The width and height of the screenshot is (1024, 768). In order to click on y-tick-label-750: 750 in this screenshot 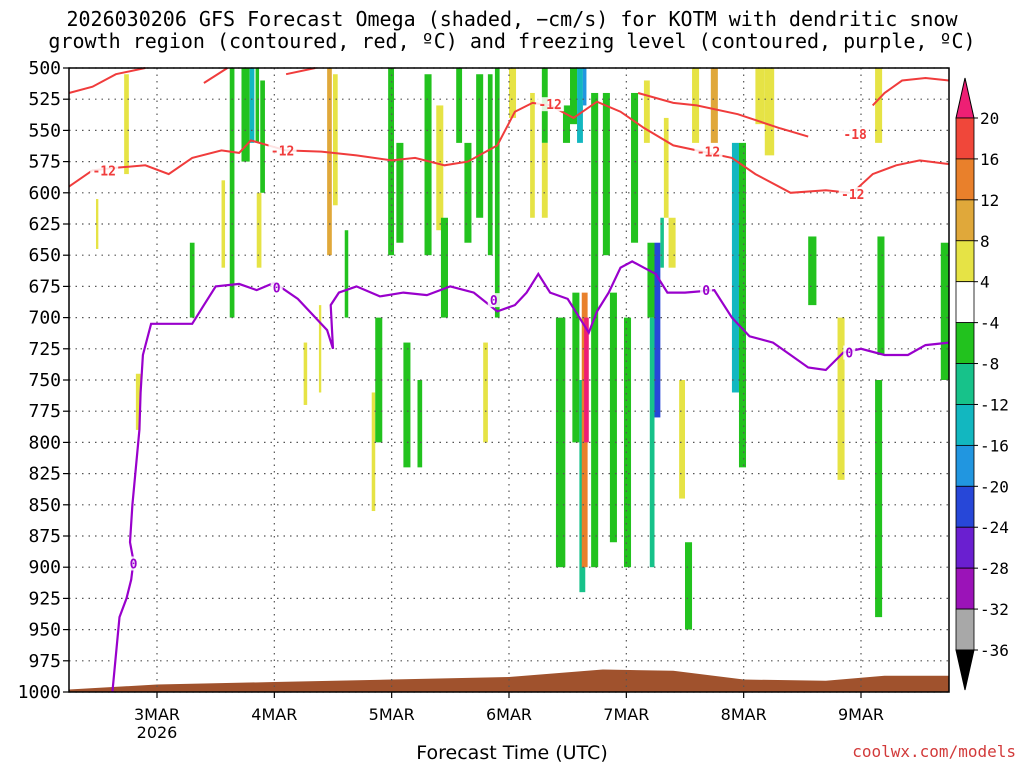, I will do `click(44, 380)`.